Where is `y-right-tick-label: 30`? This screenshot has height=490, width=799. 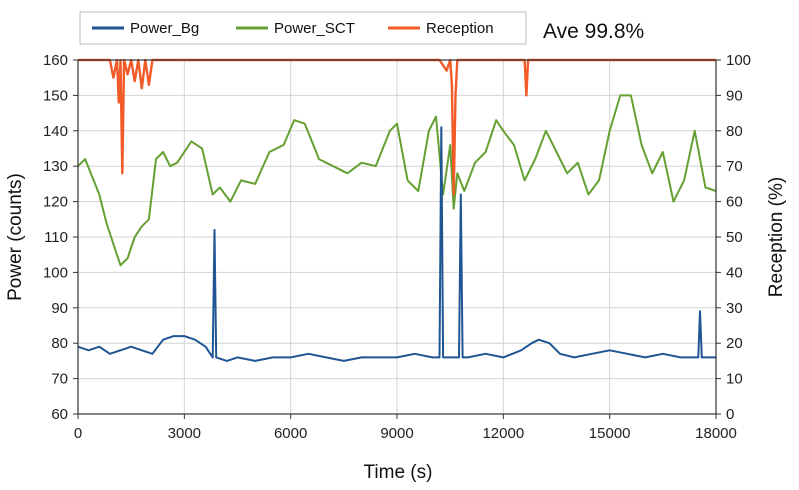 y-right-tick-label: 30 is located at coordinates (734, 308).